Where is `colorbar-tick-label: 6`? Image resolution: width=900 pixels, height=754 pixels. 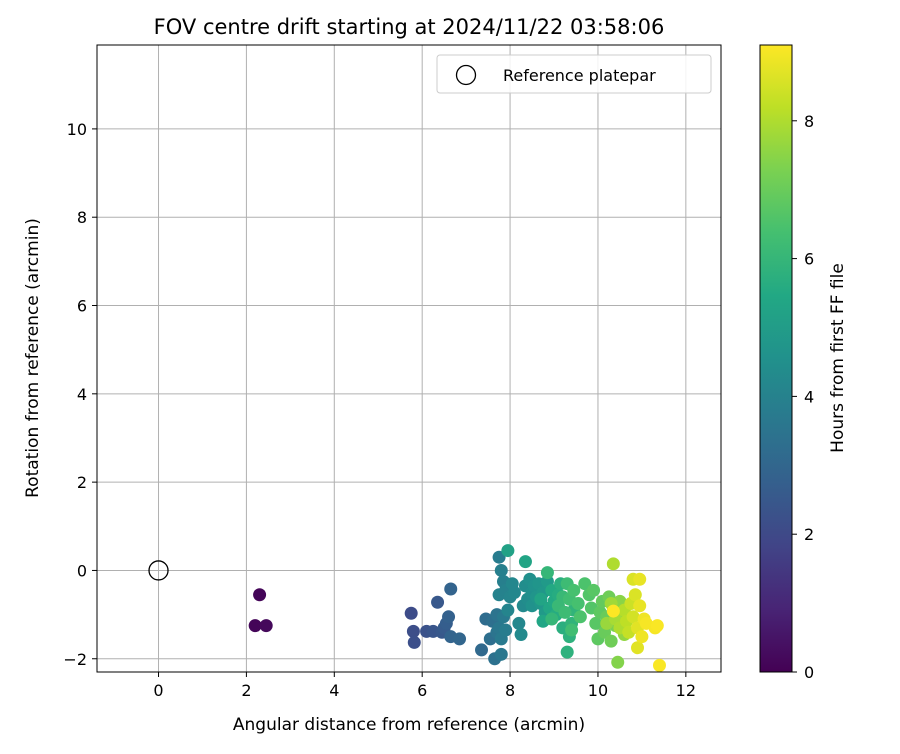 colorbar-tick-label: 6 is located at coordinates (809, 259).